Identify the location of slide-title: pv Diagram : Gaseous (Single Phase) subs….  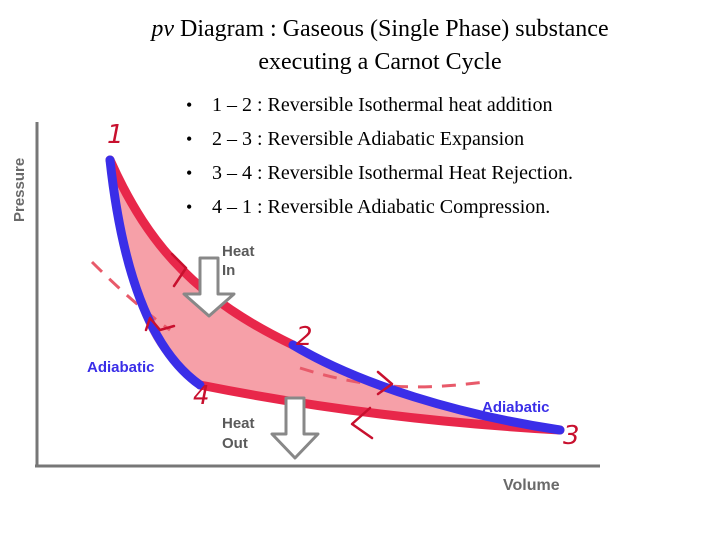
(360, 46).